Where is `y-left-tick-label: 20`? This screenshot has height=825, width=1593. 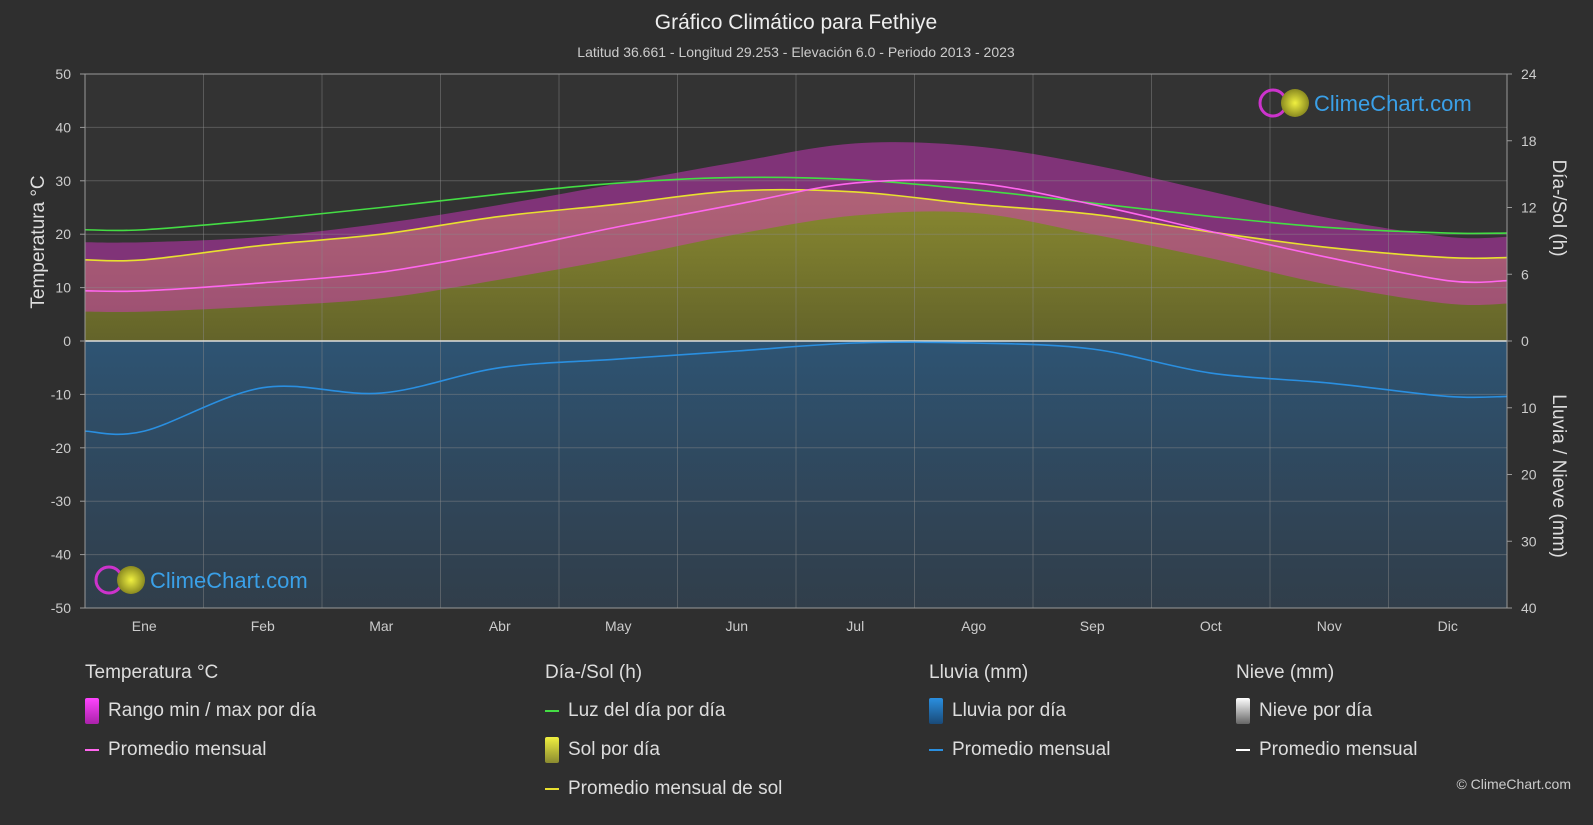 y-left-tick-label: 20 is located at coordinates (63, 234).